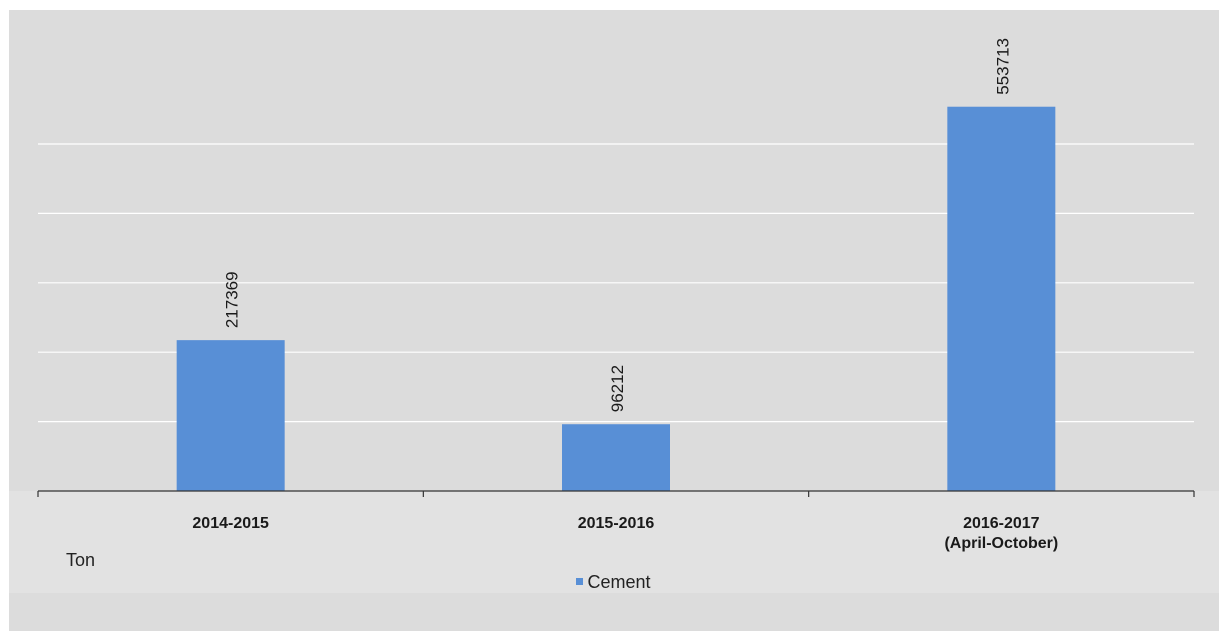 The image size is (1227, 631). Describe the element at coordinates (81, 560) in the screenshot. I see `y-axis-unit-label: Ton` at that location.